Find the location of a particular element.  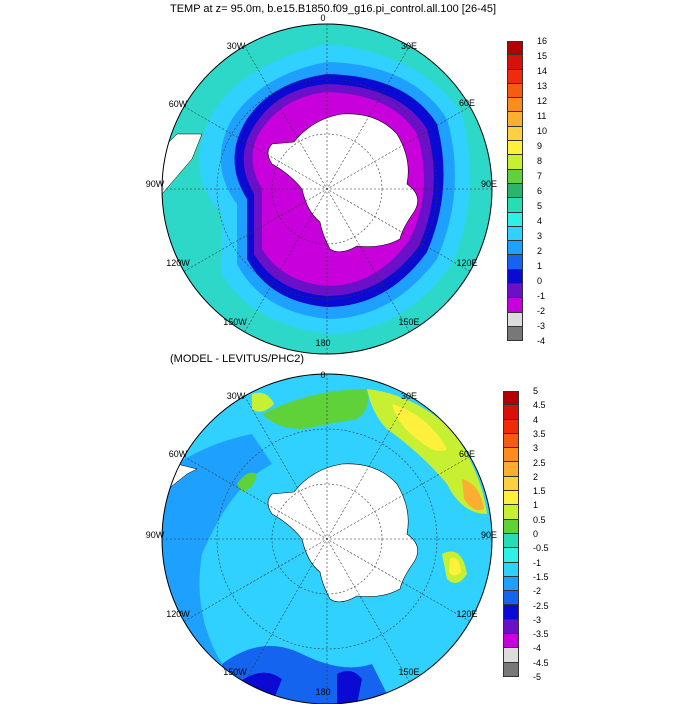

colorbar-tick-label: 16 is located at coordinates (542, 41).